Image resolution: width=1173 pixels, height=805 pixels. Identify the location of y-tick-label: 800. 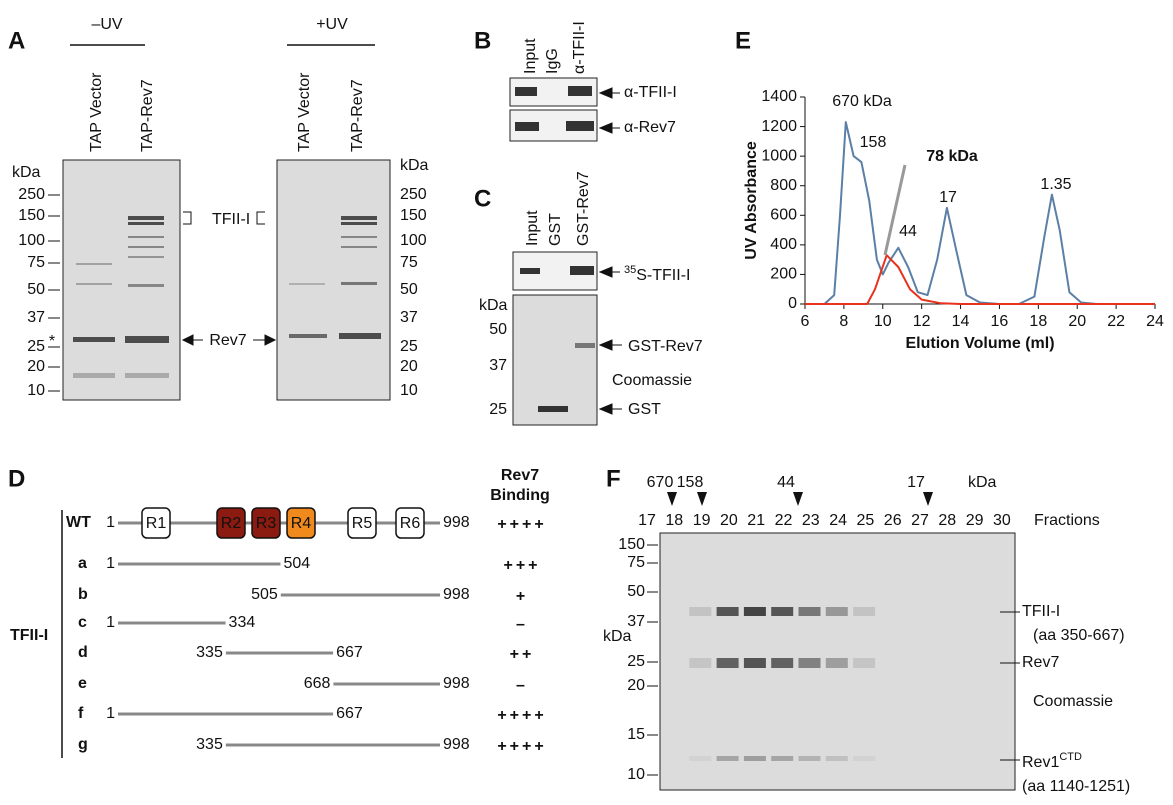
(783, 185).